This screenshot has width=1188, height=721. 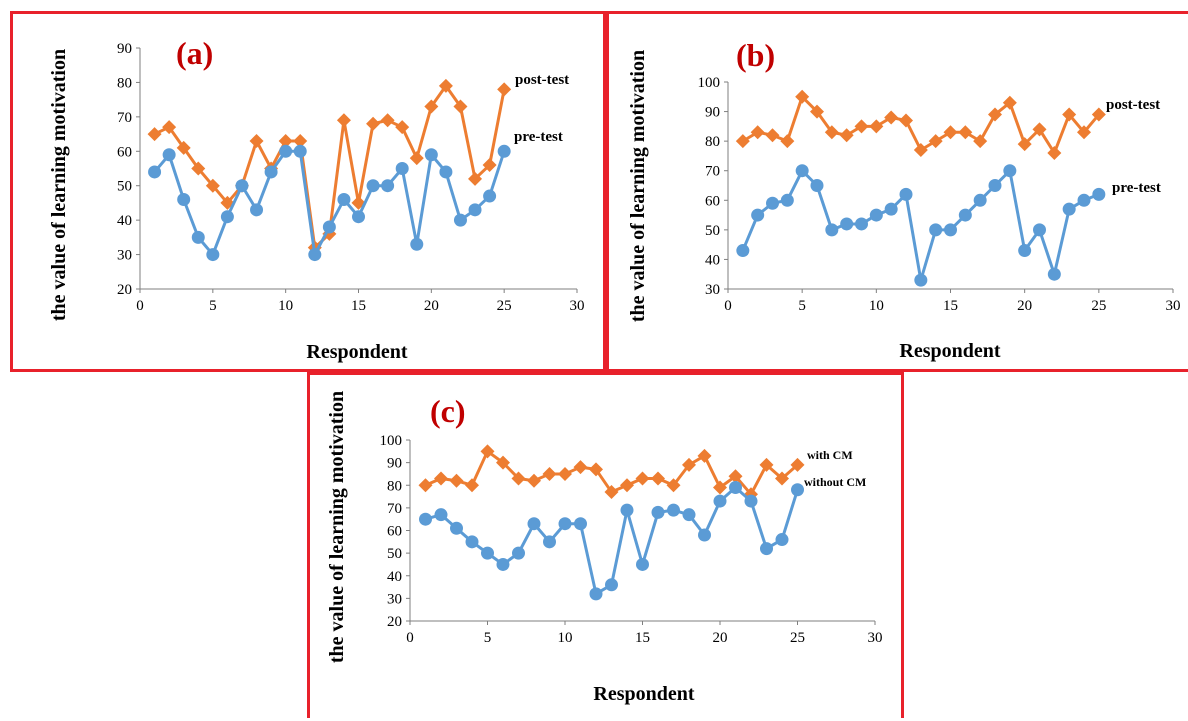 What do you see at coordinates (643, 694) in the screenshot?
I see `x-axis-title: Respondent` at bounding box center [643, 694].